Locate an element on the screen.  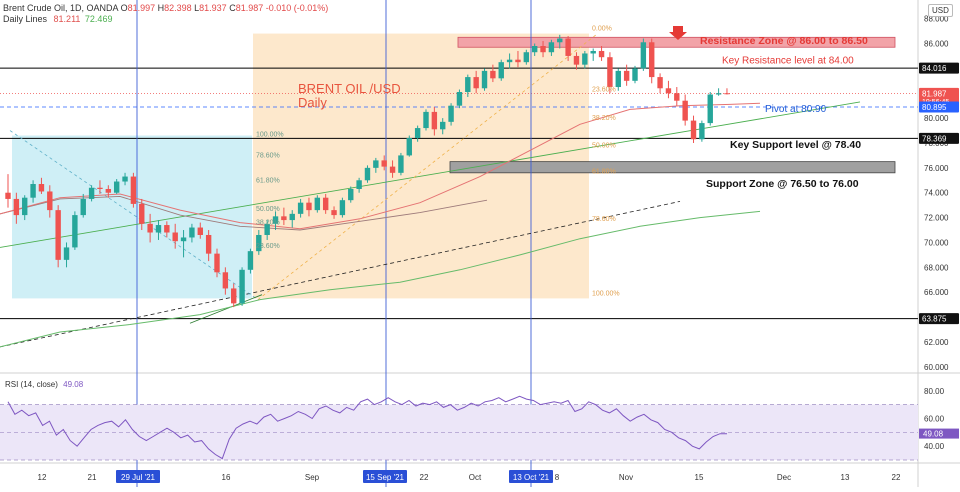
currency-label: USD is located at coordinates (940, 10).